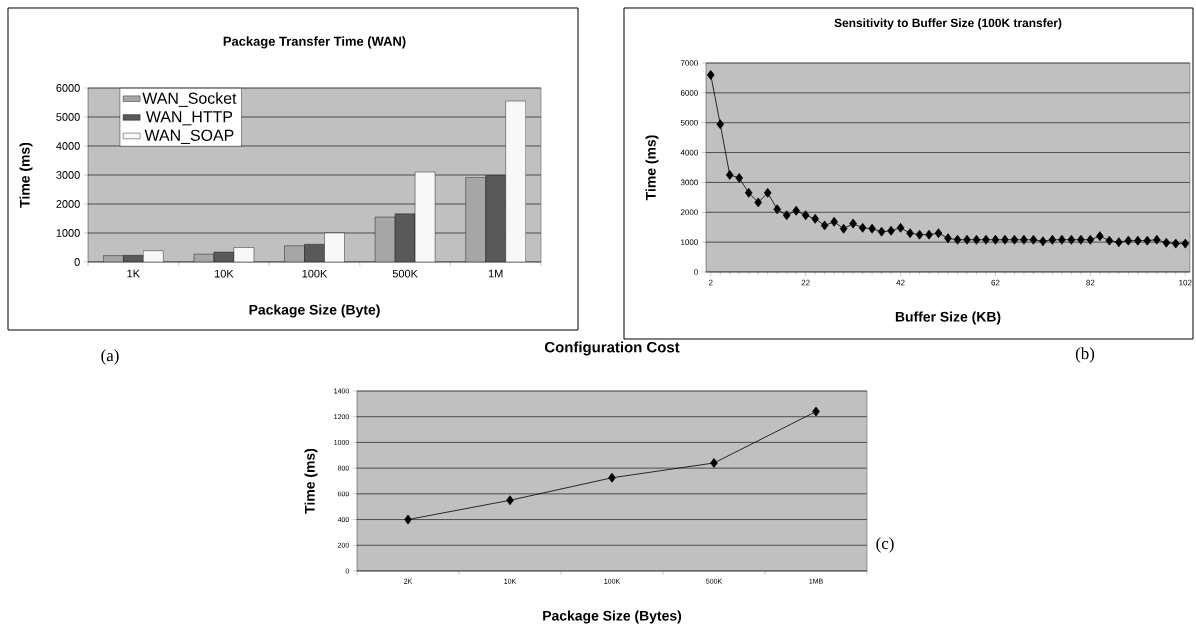 The image size is (1196, 629). Describe the element at coordinates (77, 262) in the screenshot. I see `y-tick-label: 0` at that location.